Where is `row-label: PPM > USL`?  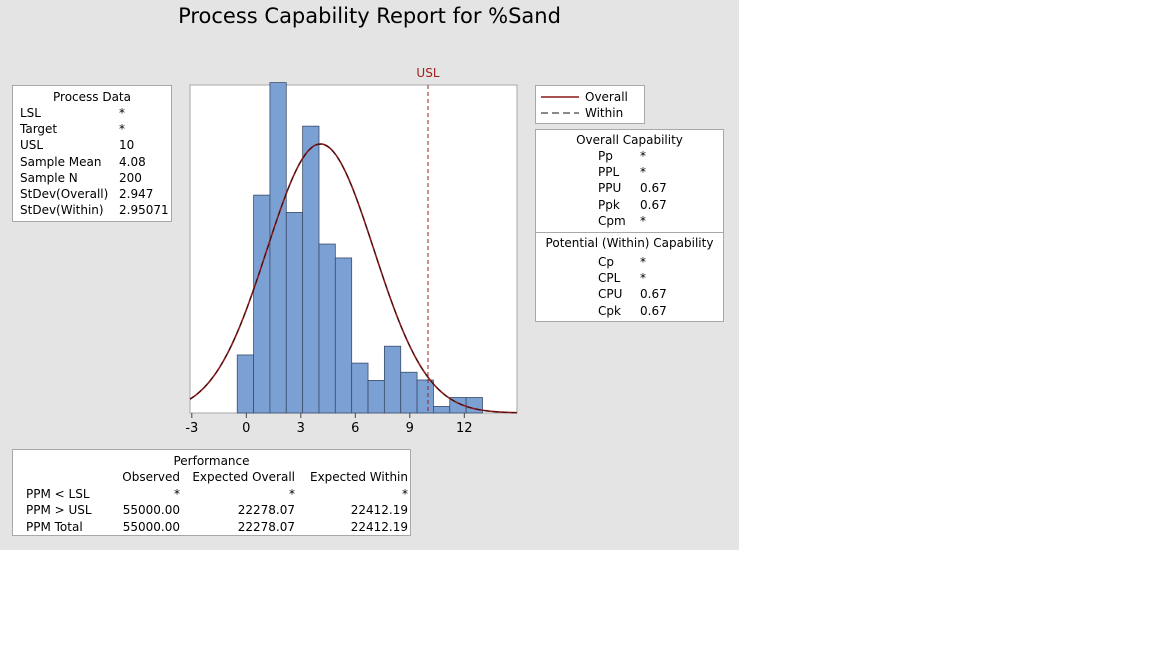 row-label: PPM > USL is located at coordinates (59, 510).